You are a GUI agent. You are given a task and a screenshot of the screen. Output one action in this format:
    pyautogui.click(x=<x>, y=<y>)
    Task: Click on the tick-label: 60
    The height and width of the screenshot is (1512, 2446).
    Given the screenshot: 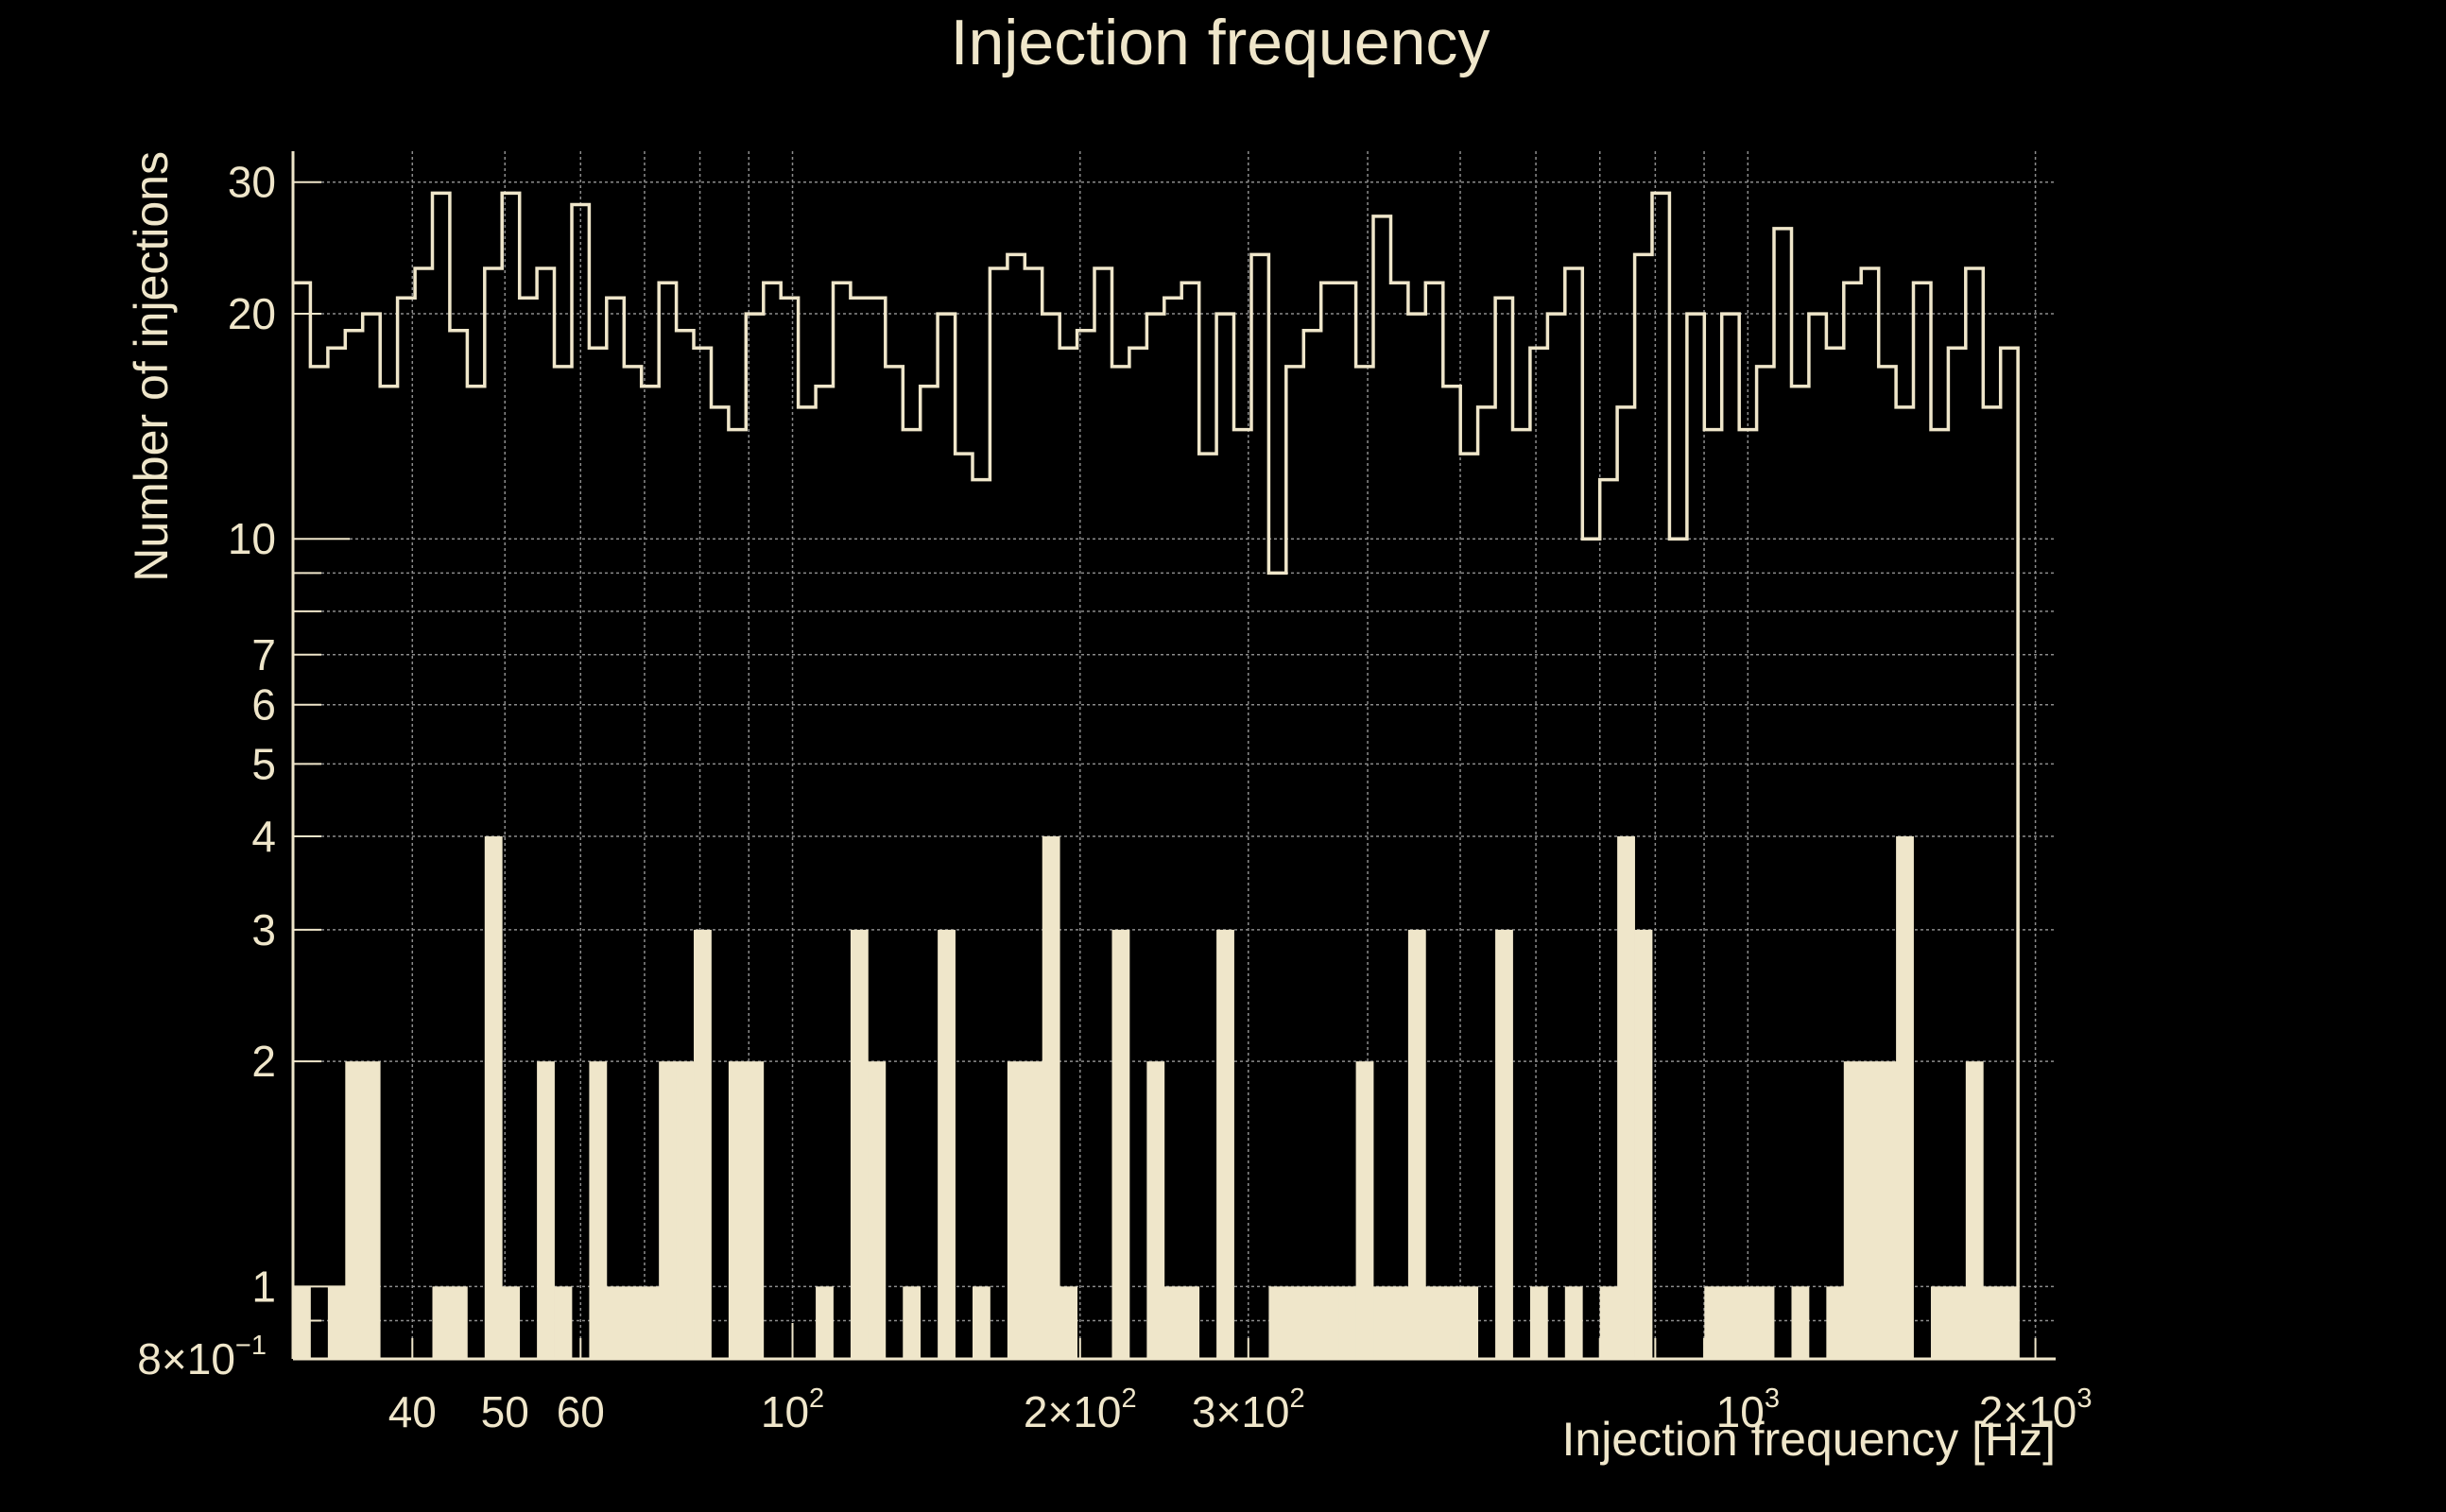 What is the action you would take?
    pyautogui.click(x=581, y=1411)
    